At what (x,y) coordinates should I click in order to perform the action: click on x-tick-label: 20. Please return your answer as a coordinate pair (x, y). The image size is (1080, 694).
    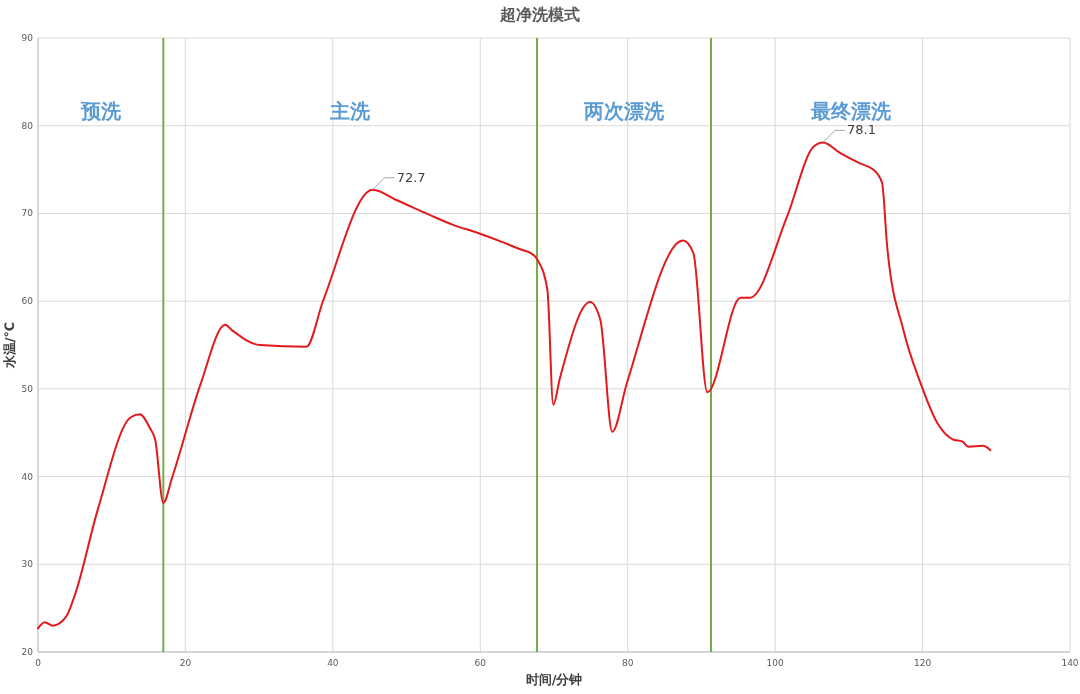
    Looking at the image, I should click on (185, 663).